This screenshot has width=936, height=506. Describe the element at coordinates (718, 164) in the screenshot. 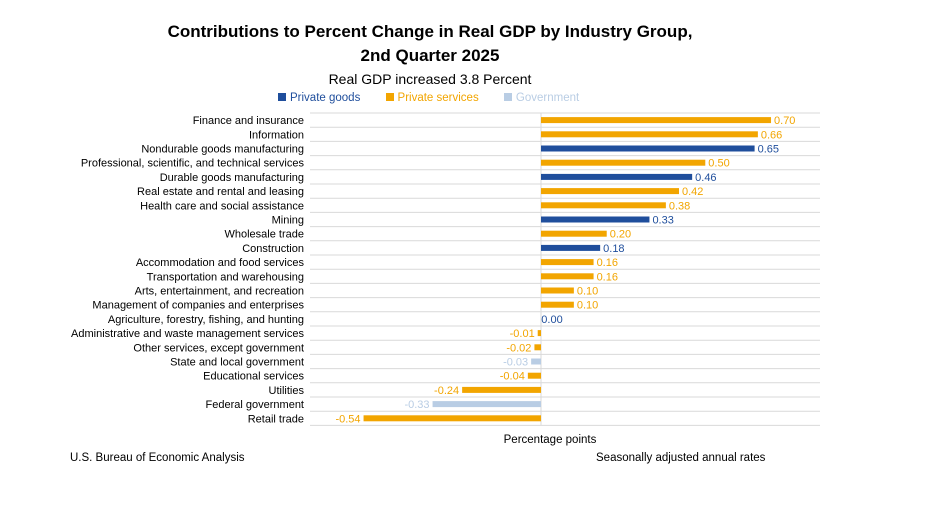

I see `data-label-professional-scientific-and-technical-services: 0.50` at that location.